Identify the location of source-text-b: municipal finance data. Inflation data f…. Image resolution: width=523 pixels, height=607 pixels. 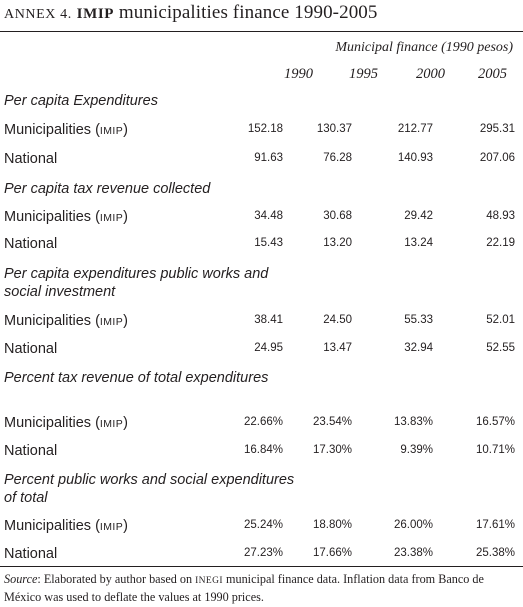
(244, 588).